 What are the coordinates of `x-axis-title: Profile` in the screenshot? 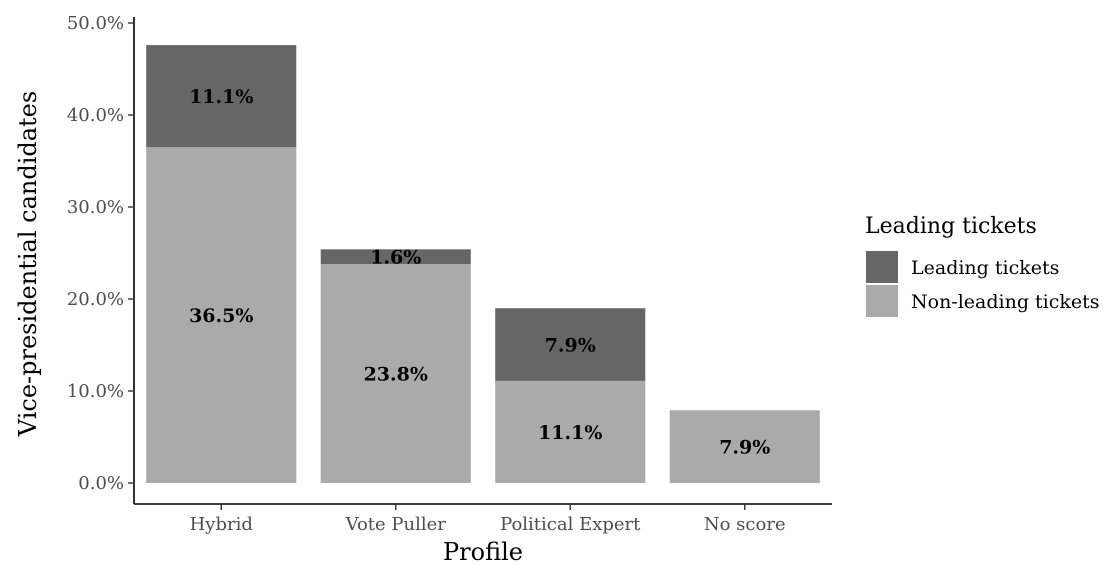 It's located at (483, 551).